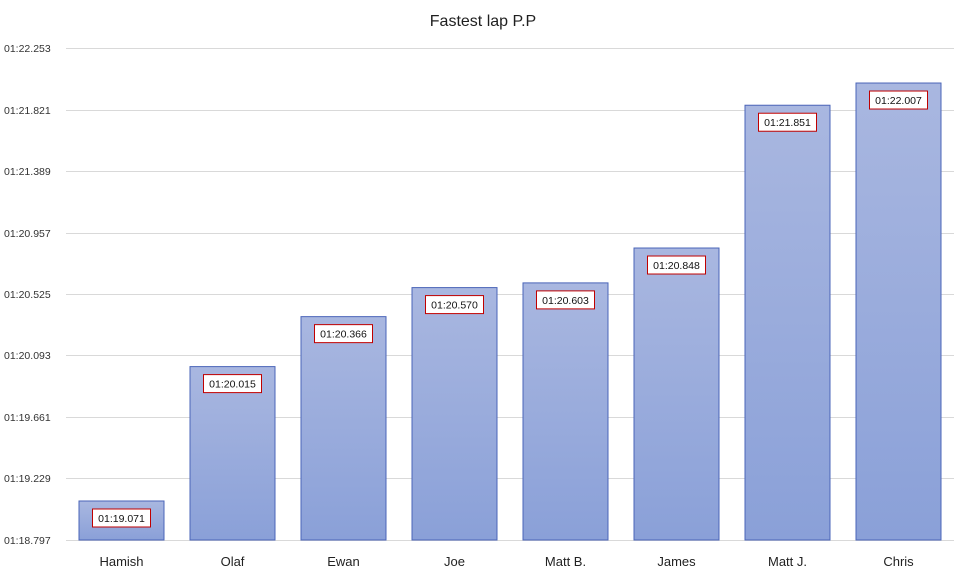 This screenshot has height=578, width=966. Describe the element at coordinates (676, 561) in the screenshot. I see `x-tick-label: James` at that location.